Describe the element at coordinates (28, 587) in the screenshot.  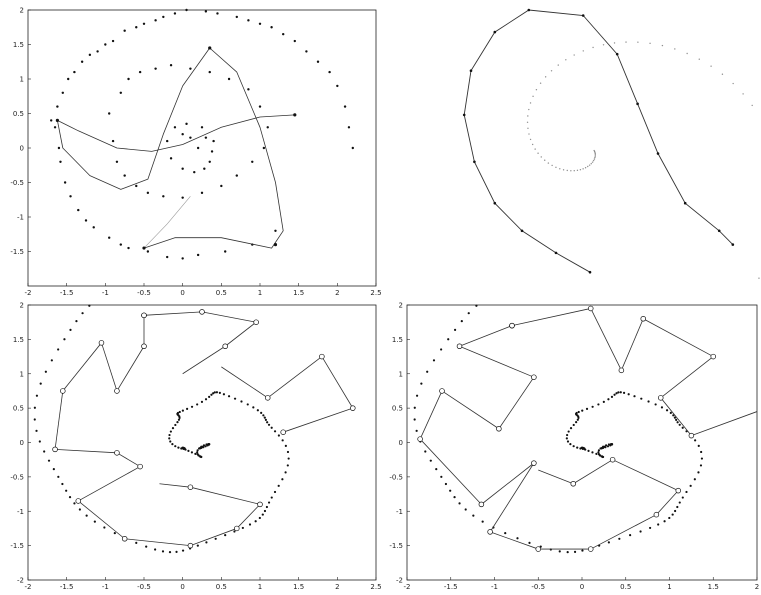
I see `bl-xtick-label: -2` at that location.